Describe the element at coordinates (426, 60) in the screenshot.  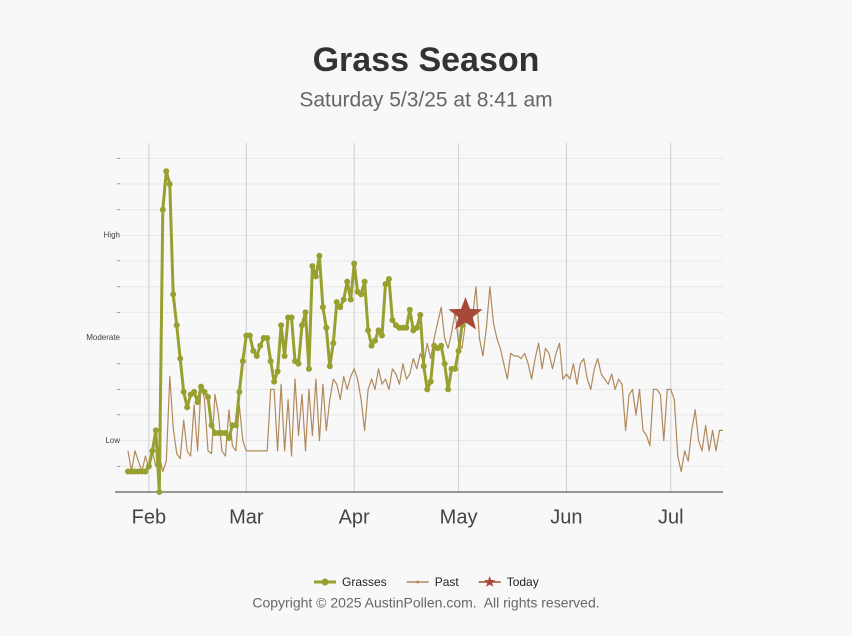
I see `chart-title: Grass Season` at that location.